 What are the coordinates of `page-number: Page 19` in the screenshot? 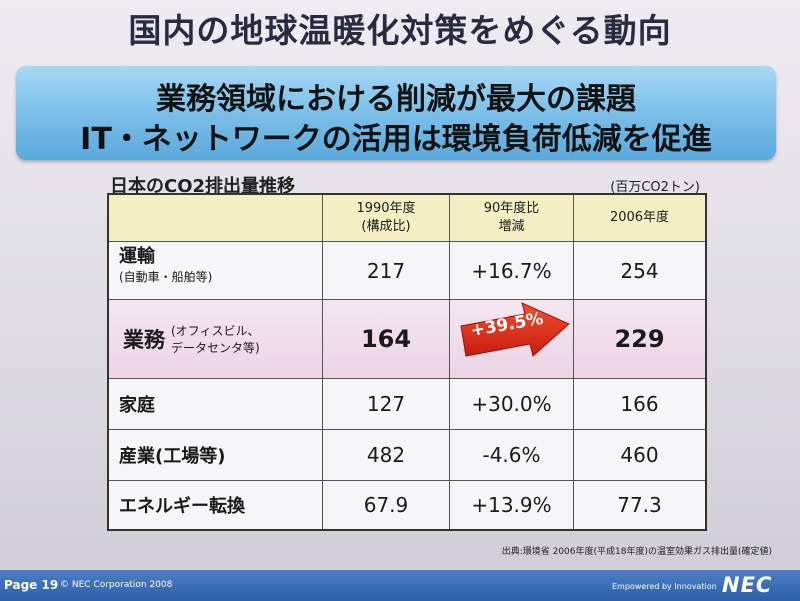 It's located at (31, 585).